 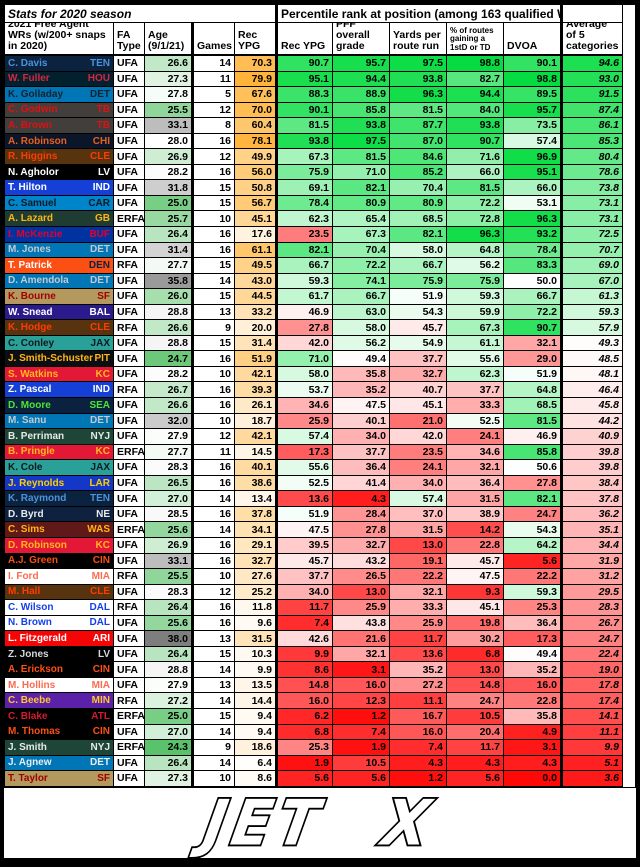 I want to click on pct-routes-1std-td-cell: 61.1, so click(x=475, y=343).